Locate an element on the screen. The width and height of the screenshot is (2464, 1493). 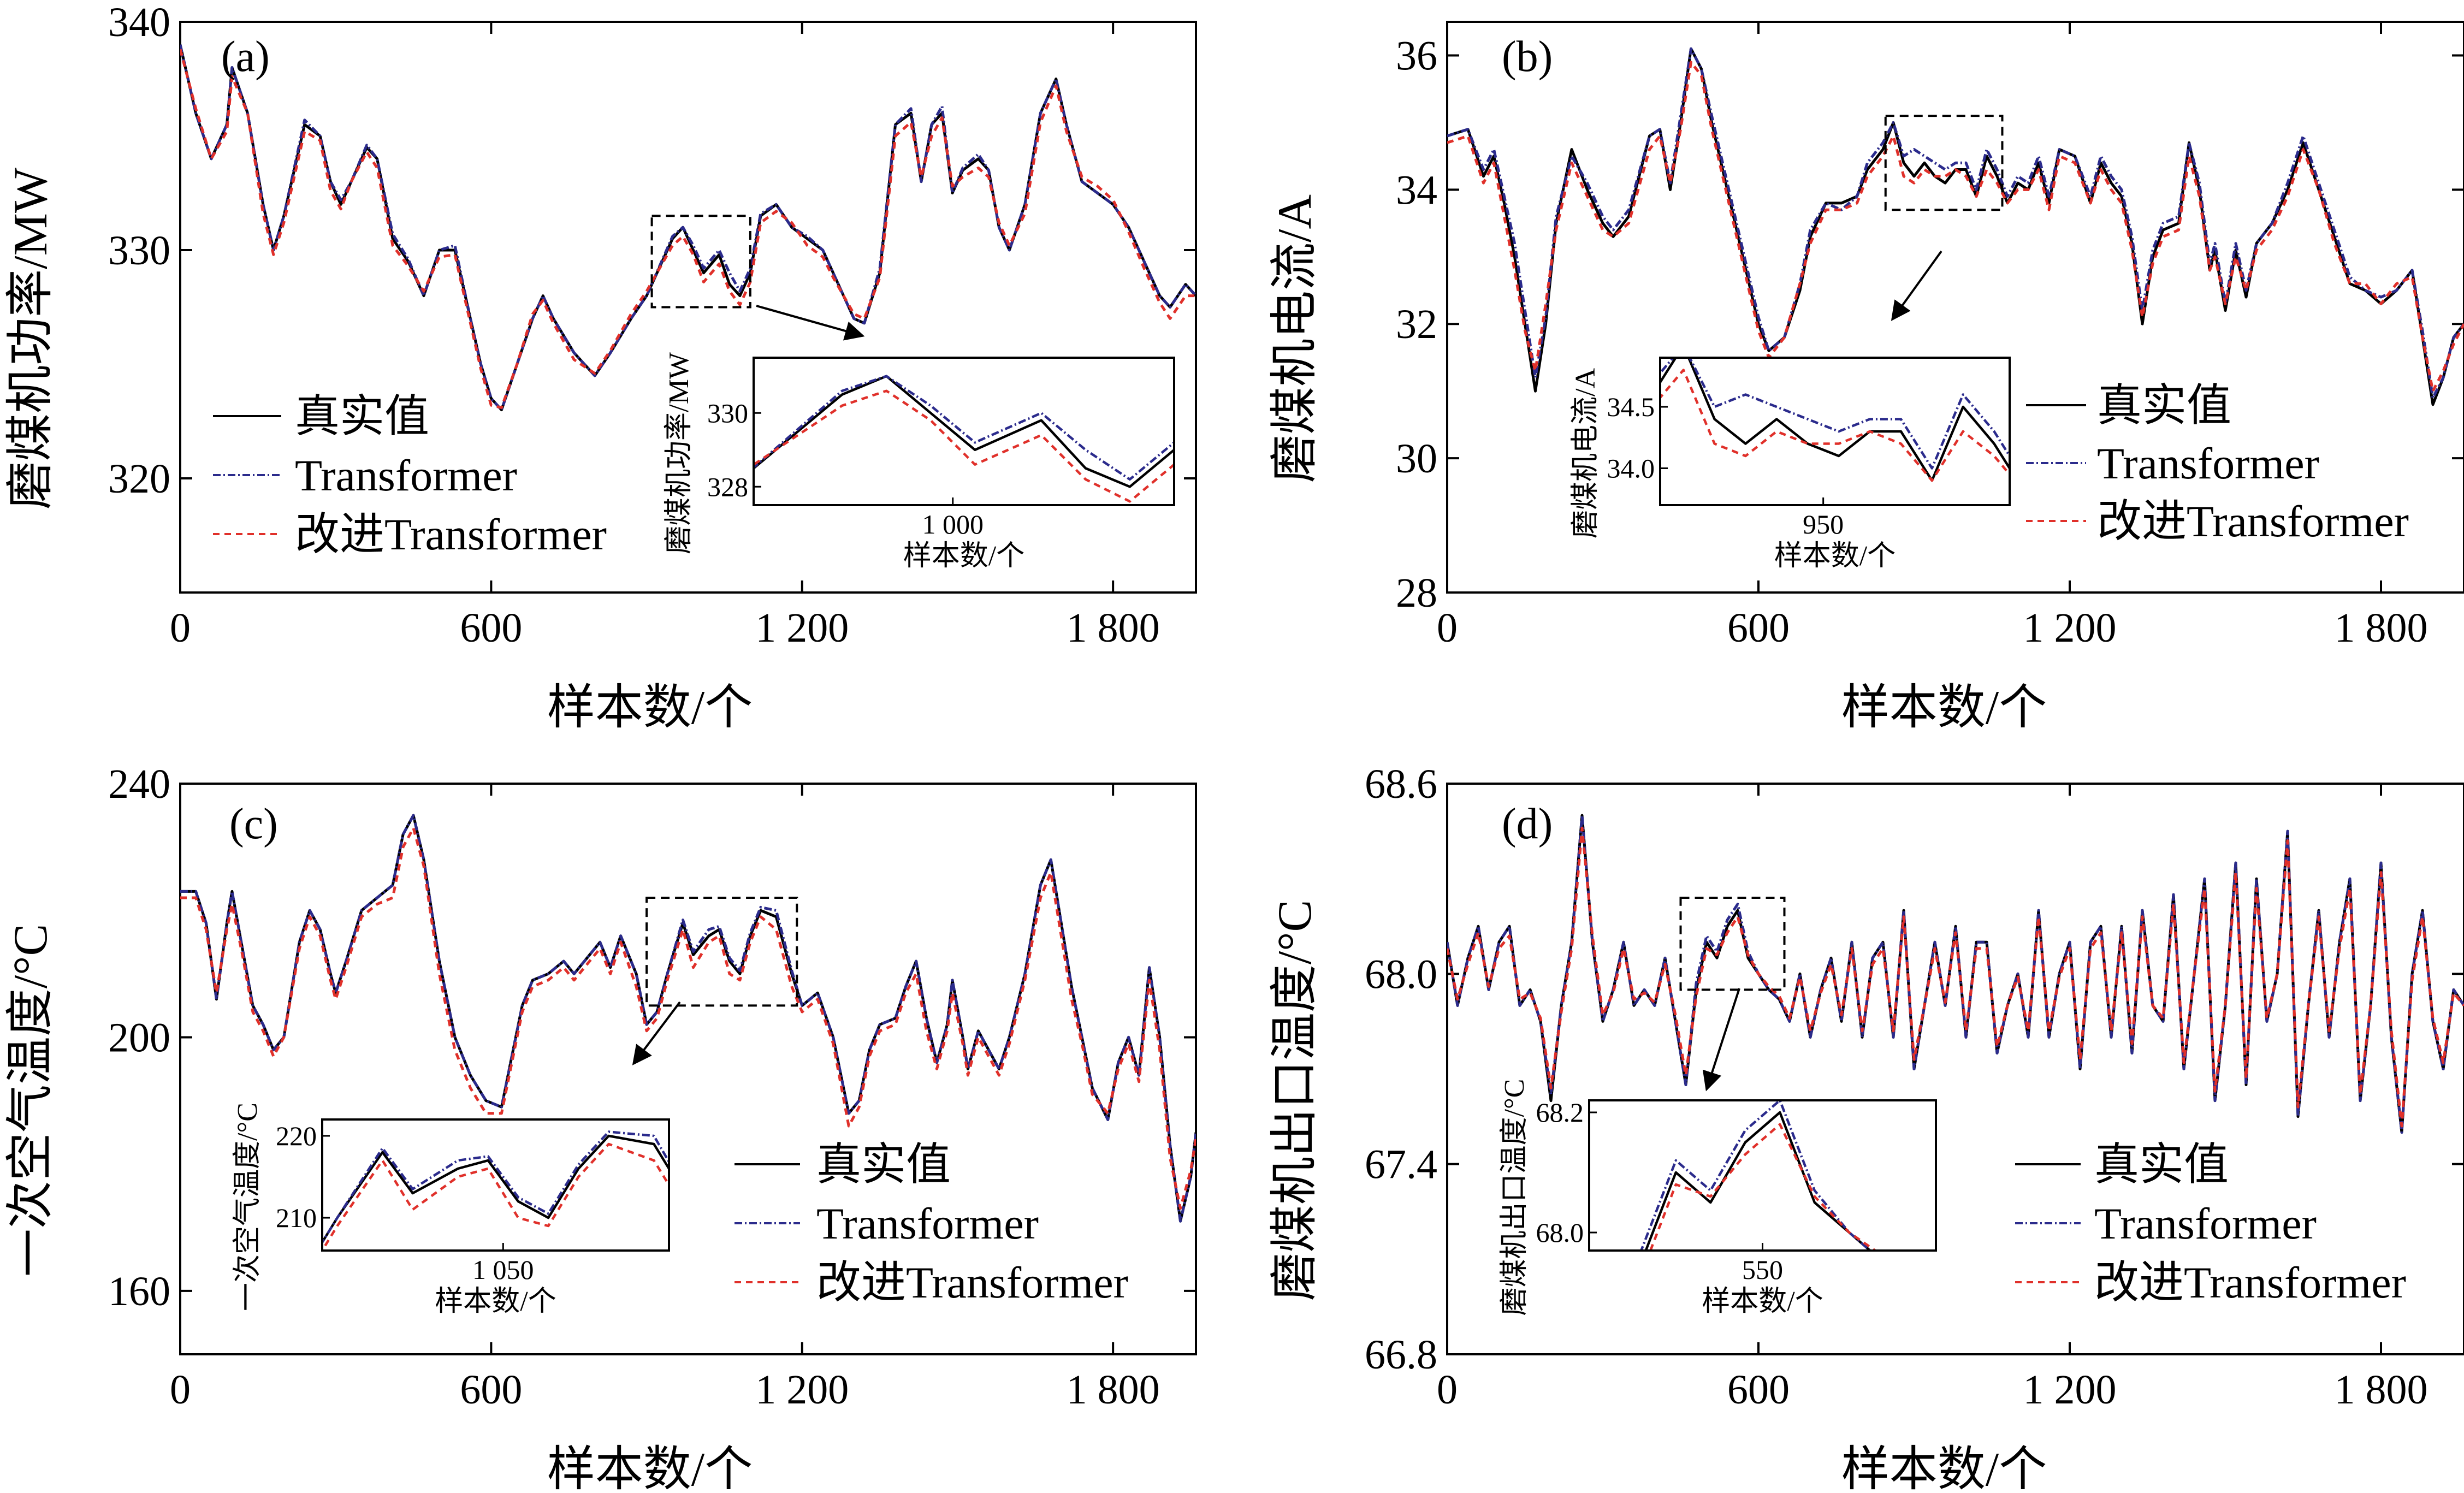
legend-improved-label: 改进Transformer is located at coordinates (2250, 1283).